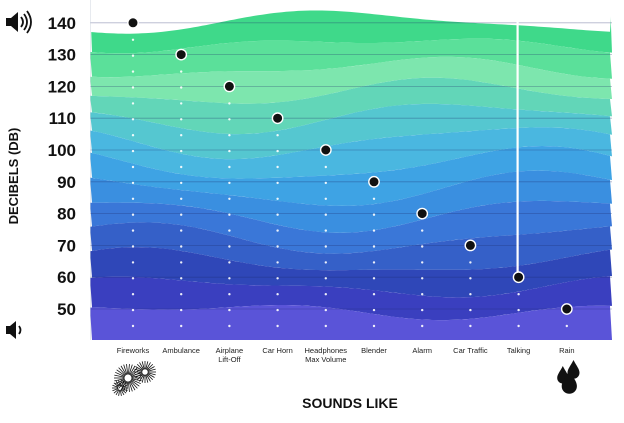 Image resolution: width=624 pixels, height=423 pixels. I want to click on x-category-label: Rain, so click(566, 350).